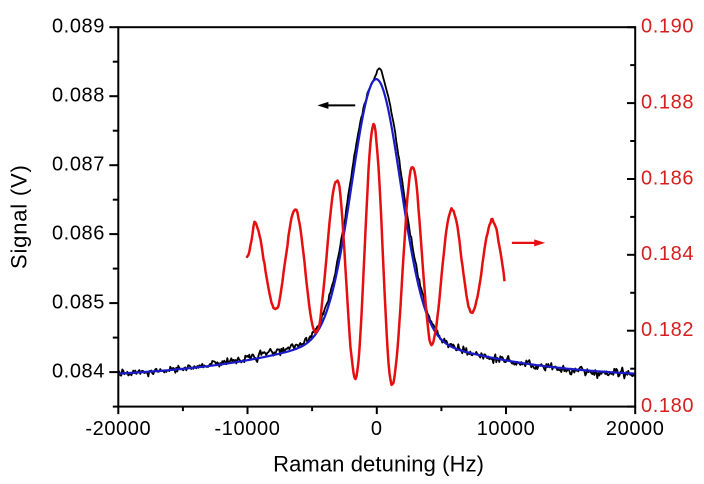 The height and width of the screenshot is (484, 704). What do you see at coordinates (248, 429) in the screenshot?
I see `svg-text: -10000` at bounding box center [248, 429].